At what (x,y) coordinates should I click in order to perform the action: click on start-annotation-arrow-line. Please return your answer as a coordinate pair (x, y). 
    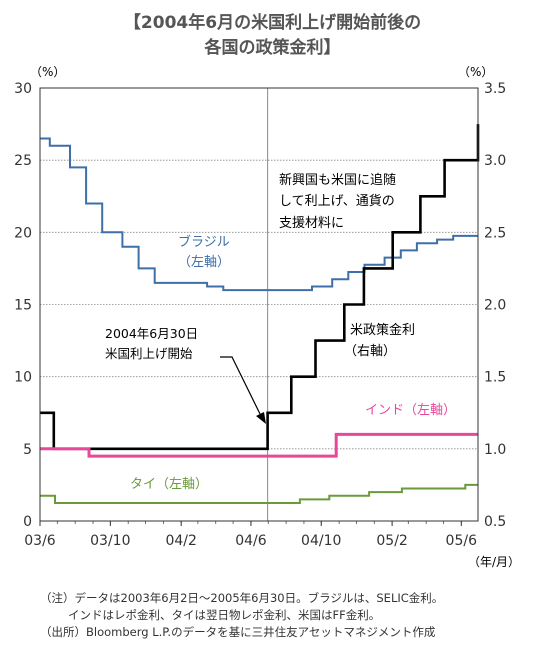
    Looking at the image, I should click on (241, 387).